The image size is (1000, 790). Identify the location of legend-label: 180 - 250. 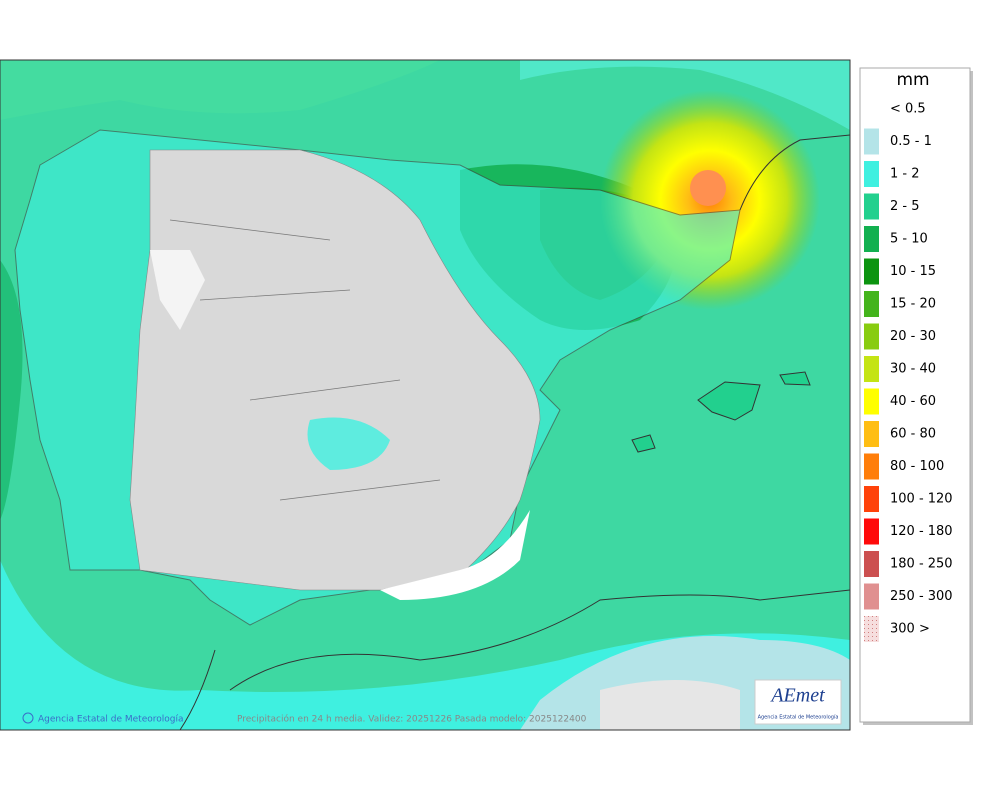
(921, 564).